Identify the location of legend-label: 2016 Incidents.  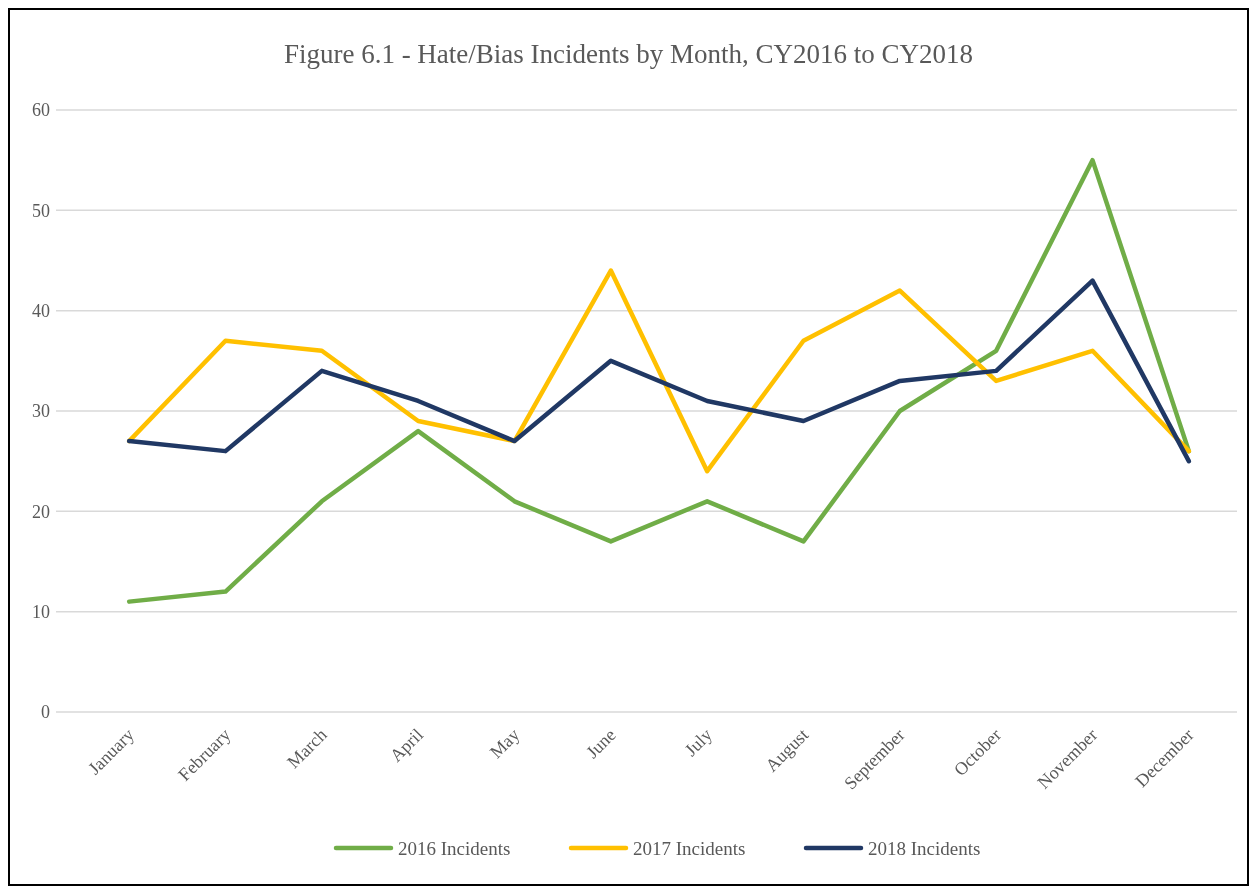
(454, 848).